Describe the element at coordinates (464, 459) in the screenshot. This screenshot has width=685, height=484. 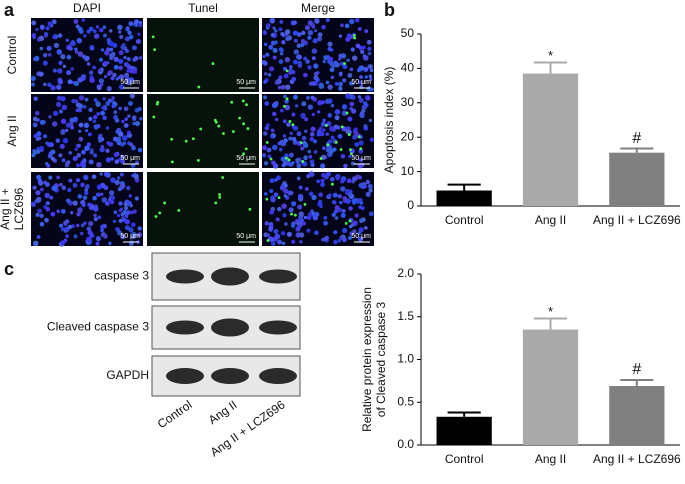
I see `x-tick-label: Control` at that location.